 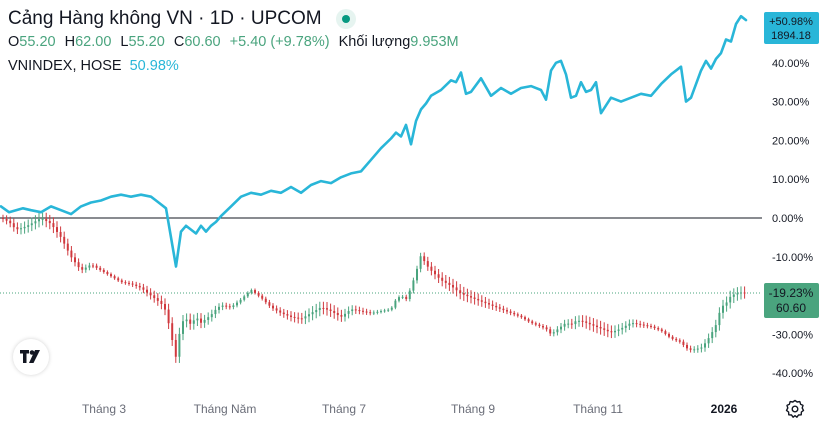 I want to click on symbol-title: Cảng Hàng không VN · 1D · UPCOM, so click(x=165, y=18).